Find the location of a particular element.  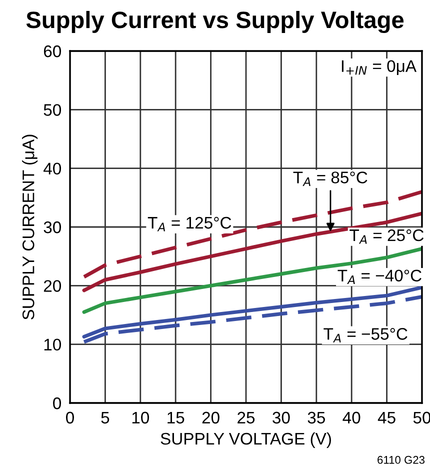

annotation: T$_{A}$ = 25°C is located at coordinates (387, 236).